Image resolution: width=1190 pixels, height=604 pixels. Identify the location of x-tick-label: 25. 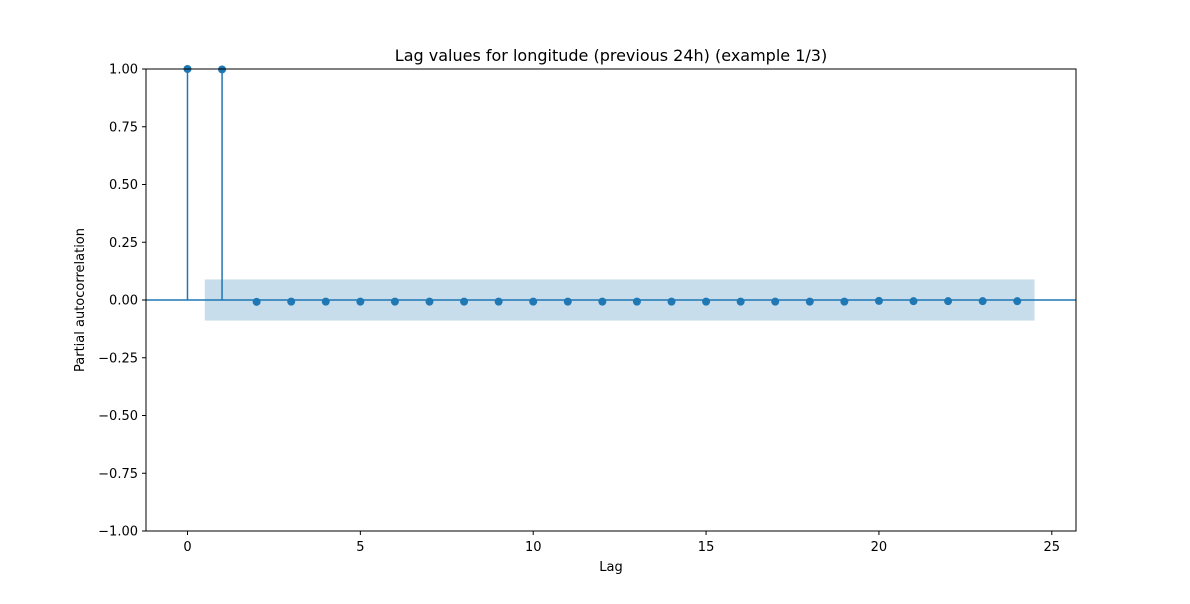
(1052, 547).